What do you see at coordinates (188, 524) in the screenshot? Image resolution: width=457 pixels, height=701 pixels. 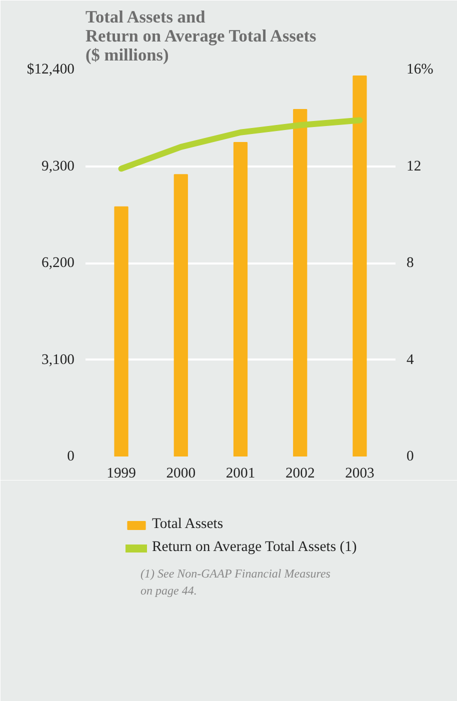 I see `legend-label: Total Assets` at bounding box center [188, 524].